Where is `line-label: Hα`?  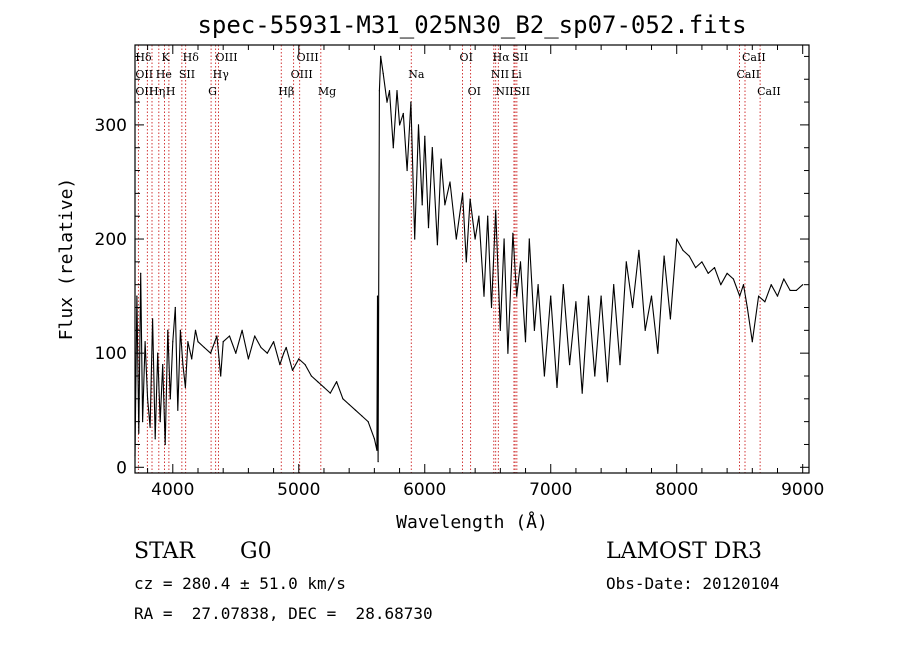
line-label: Hα is located at coordinates (502, 57).